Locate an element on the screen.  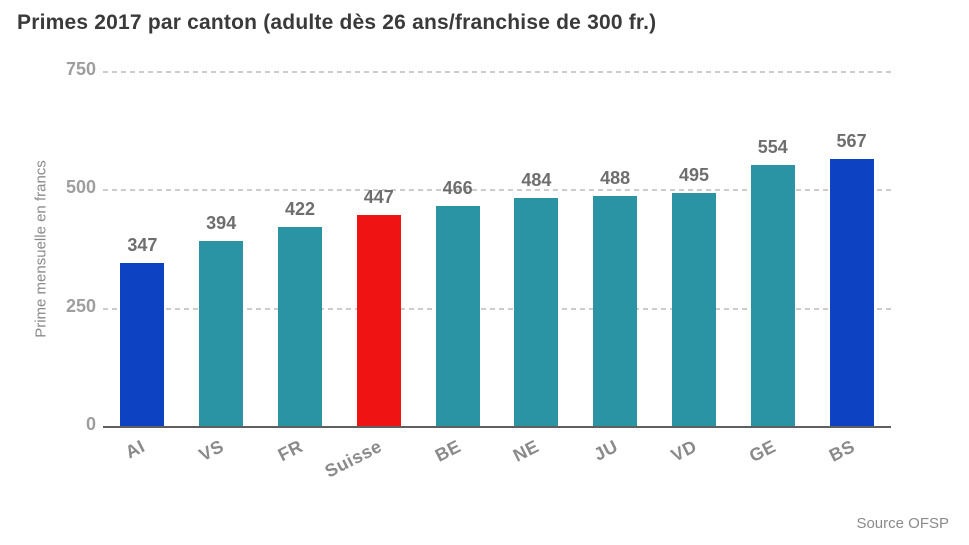
bar-value-label: 567 is located at coordinates (851, 141).